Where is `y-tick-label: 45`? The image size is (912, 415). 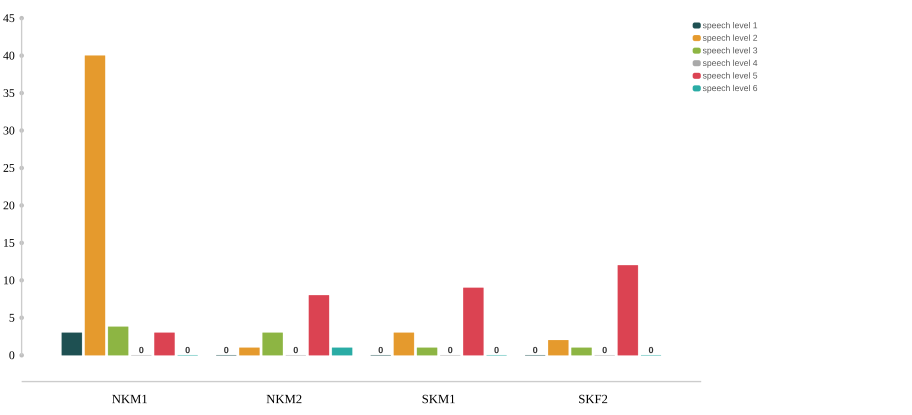
y-tick-label: 45 is located at coordinates (8, 18).